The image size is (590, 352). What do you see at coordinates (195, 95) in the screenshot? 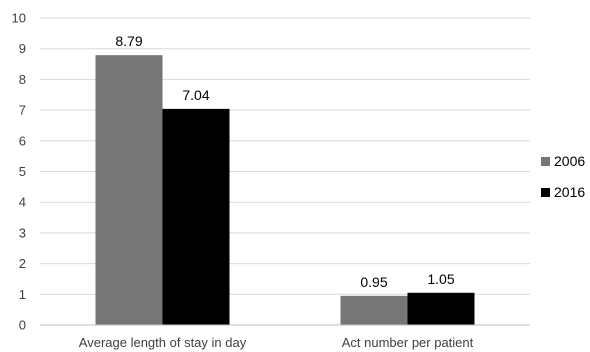
I see `data-label: 7.04` at bounding box center [195, 95].